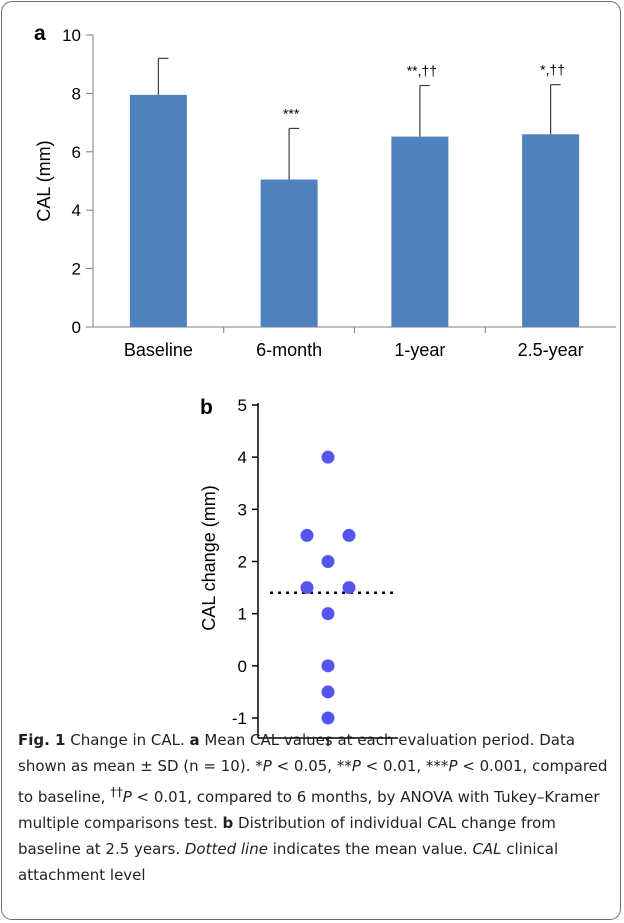 This screenshot has height=923, width=624. What do you see at coordinates (158, 350) in the screenshot?
I see `x-tick-label-a: Baseline` at bounding box center [158, 350].